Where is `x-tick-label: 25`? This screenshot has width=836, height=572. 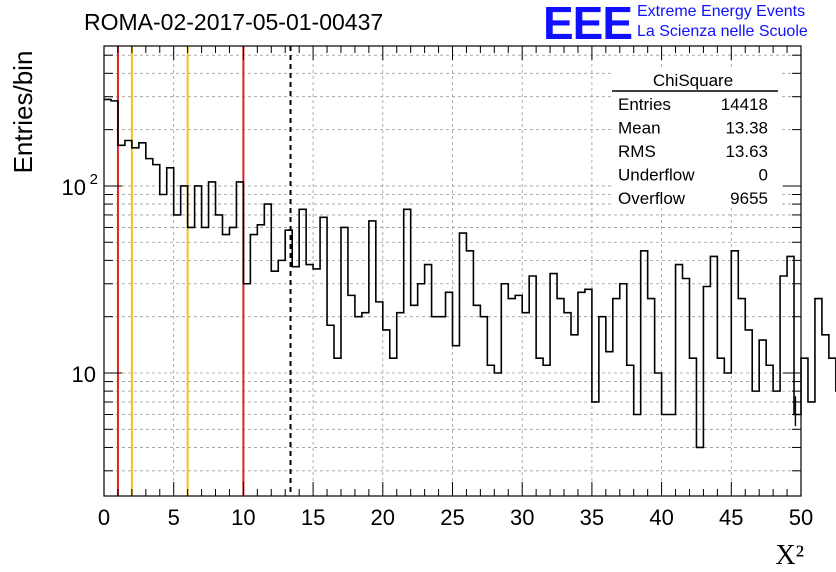 x-tick-label: 25 is located at coordinates (452, 517).